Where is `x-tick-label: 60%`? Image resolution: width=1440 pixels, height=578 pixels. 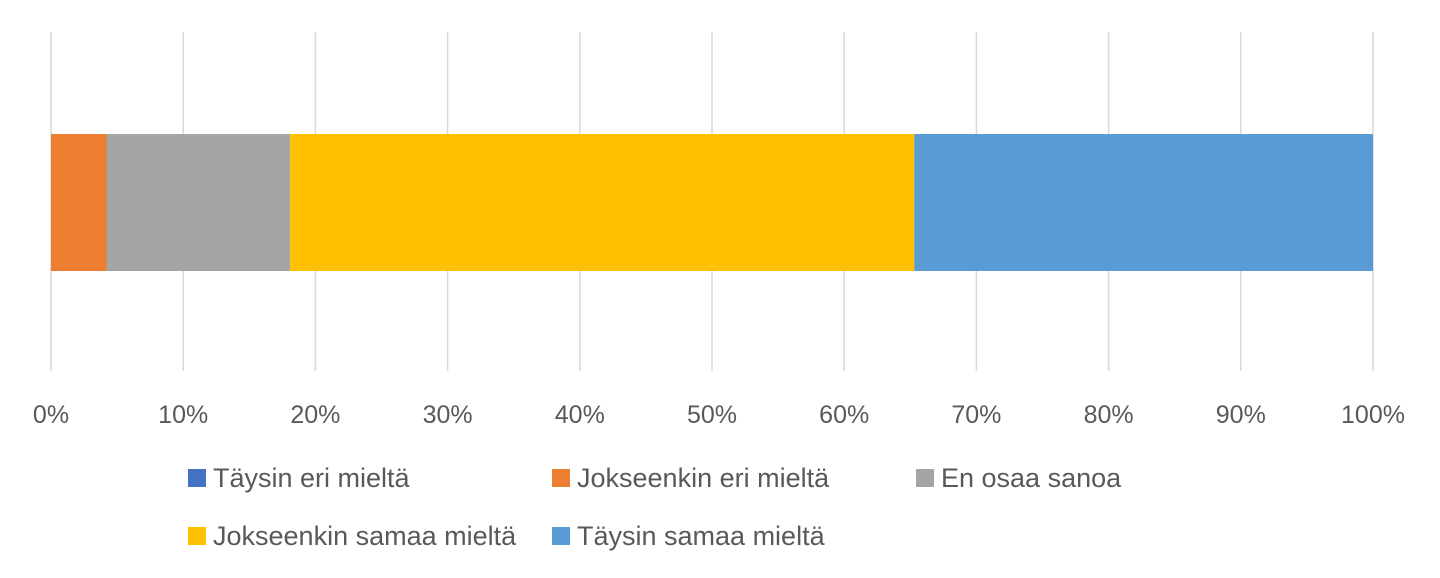
x-tick-label: 60% is located at coordinates (844, 415).